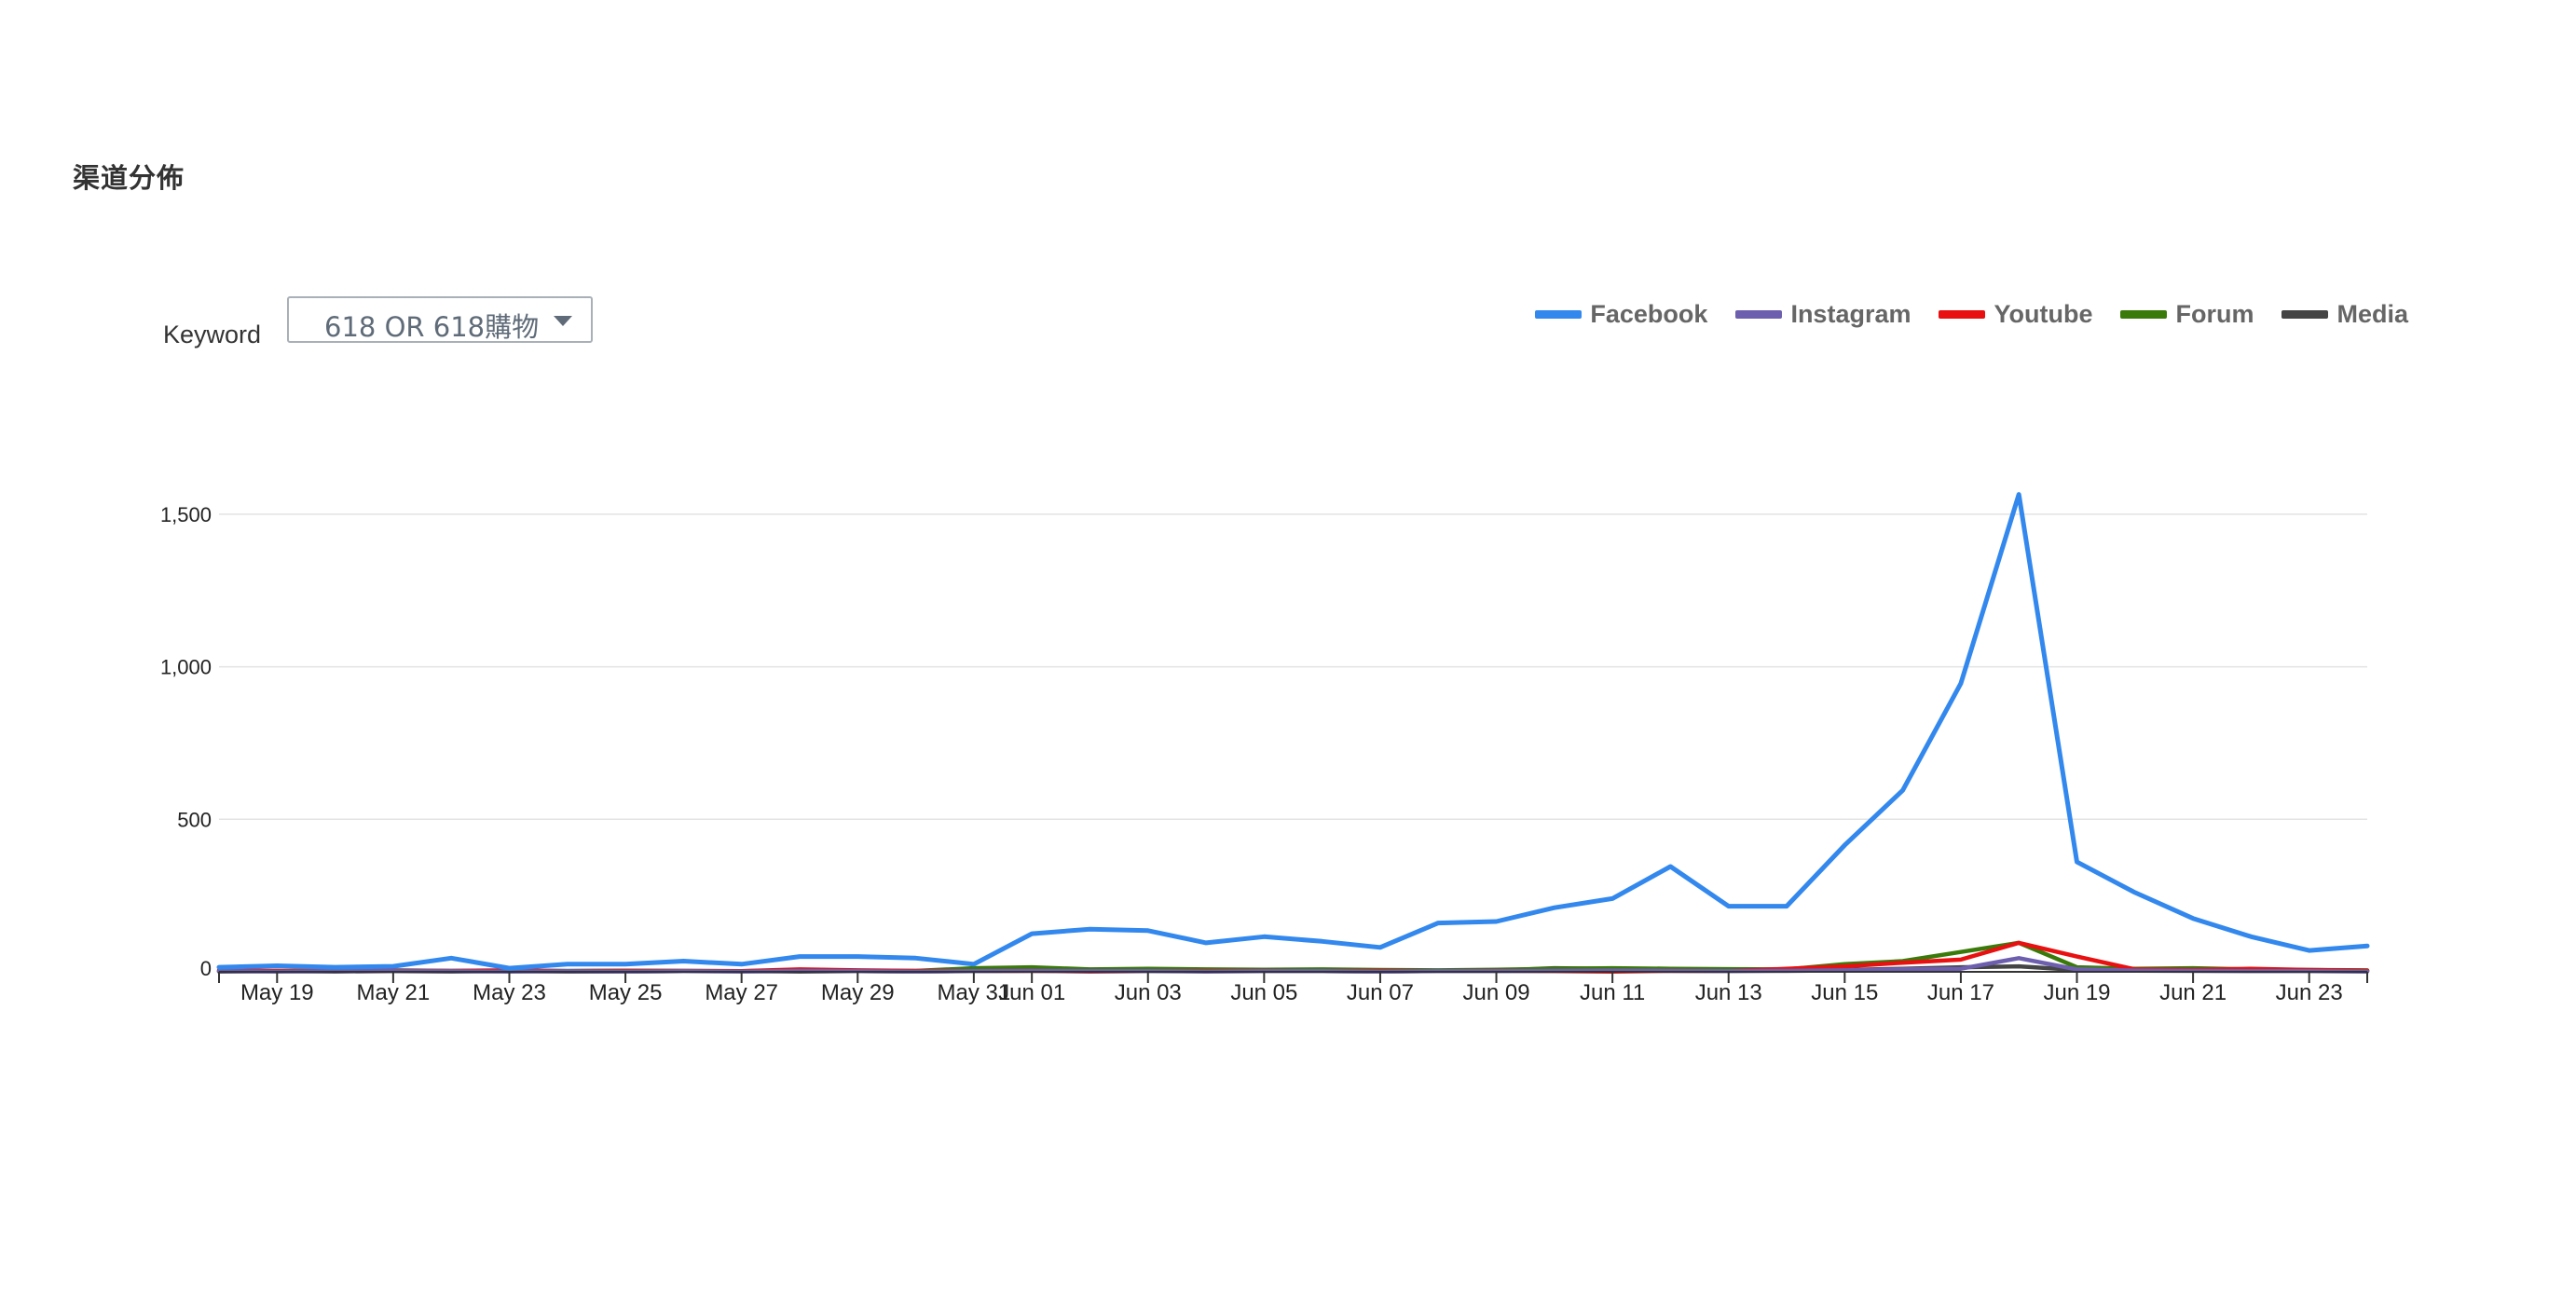  What do you see at coordinates (741, 992) in the screenshot?
I see `x-tick-label: May 27` at bounding box center [741, 992].